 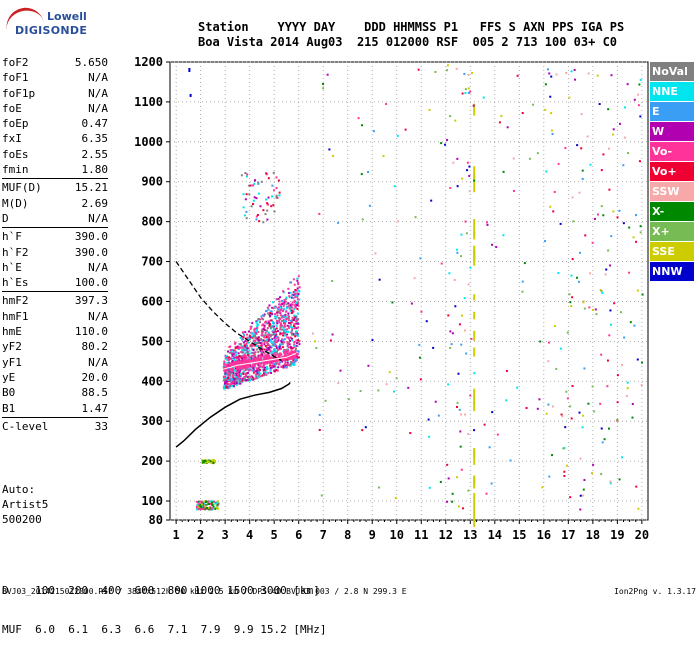 What do you see at coordinates (55, 203) in the screenshot?
I see `param-row: M(D) 2.69` at bounding box center [55, 203].